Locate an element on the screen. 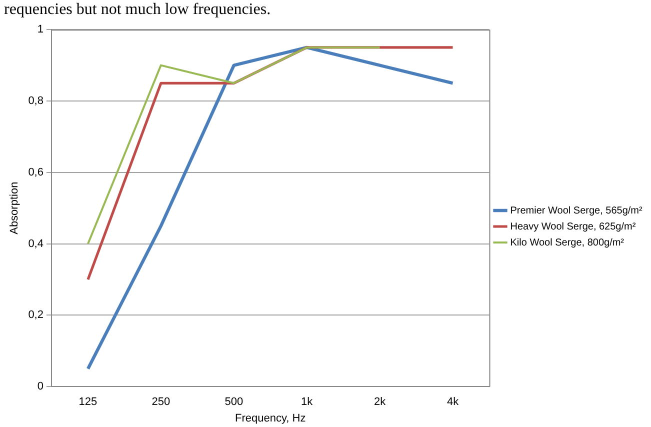 The image size is (651, 427). x-tick-label: 2k is located at coordinates (380, 402).